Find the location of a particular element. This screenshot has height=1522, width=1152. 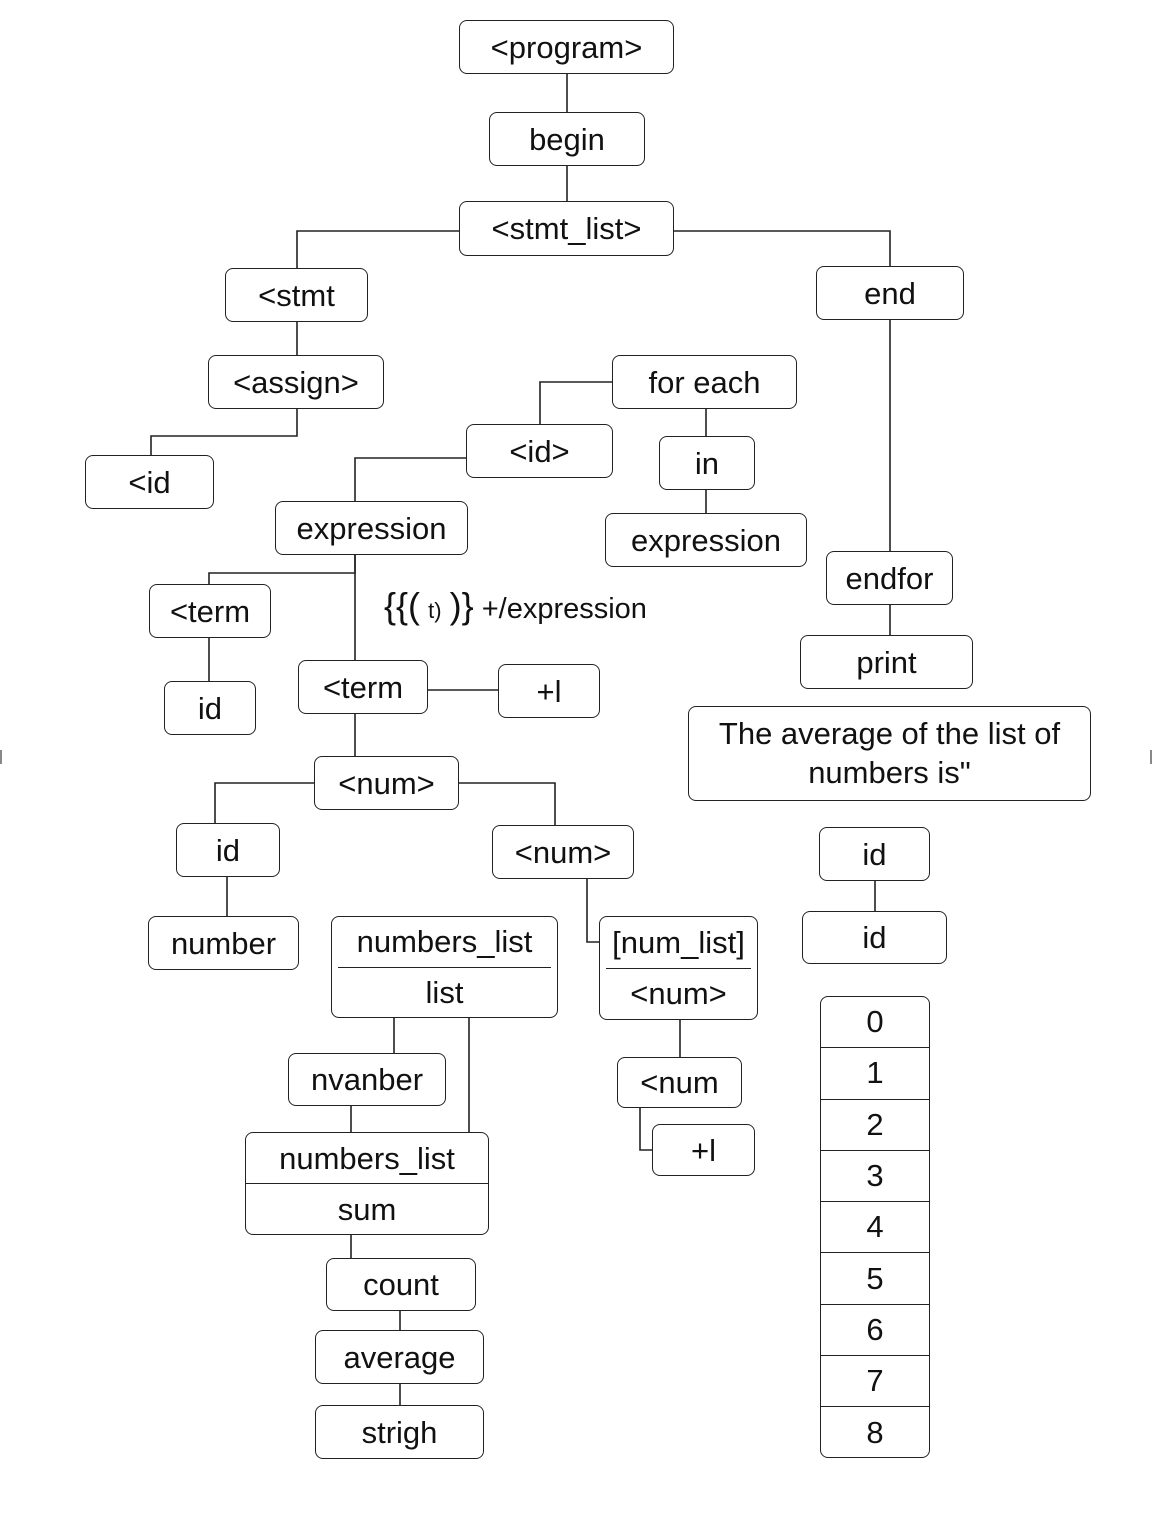

annotation-close-braces: )} is located at coordinates (461, 605).